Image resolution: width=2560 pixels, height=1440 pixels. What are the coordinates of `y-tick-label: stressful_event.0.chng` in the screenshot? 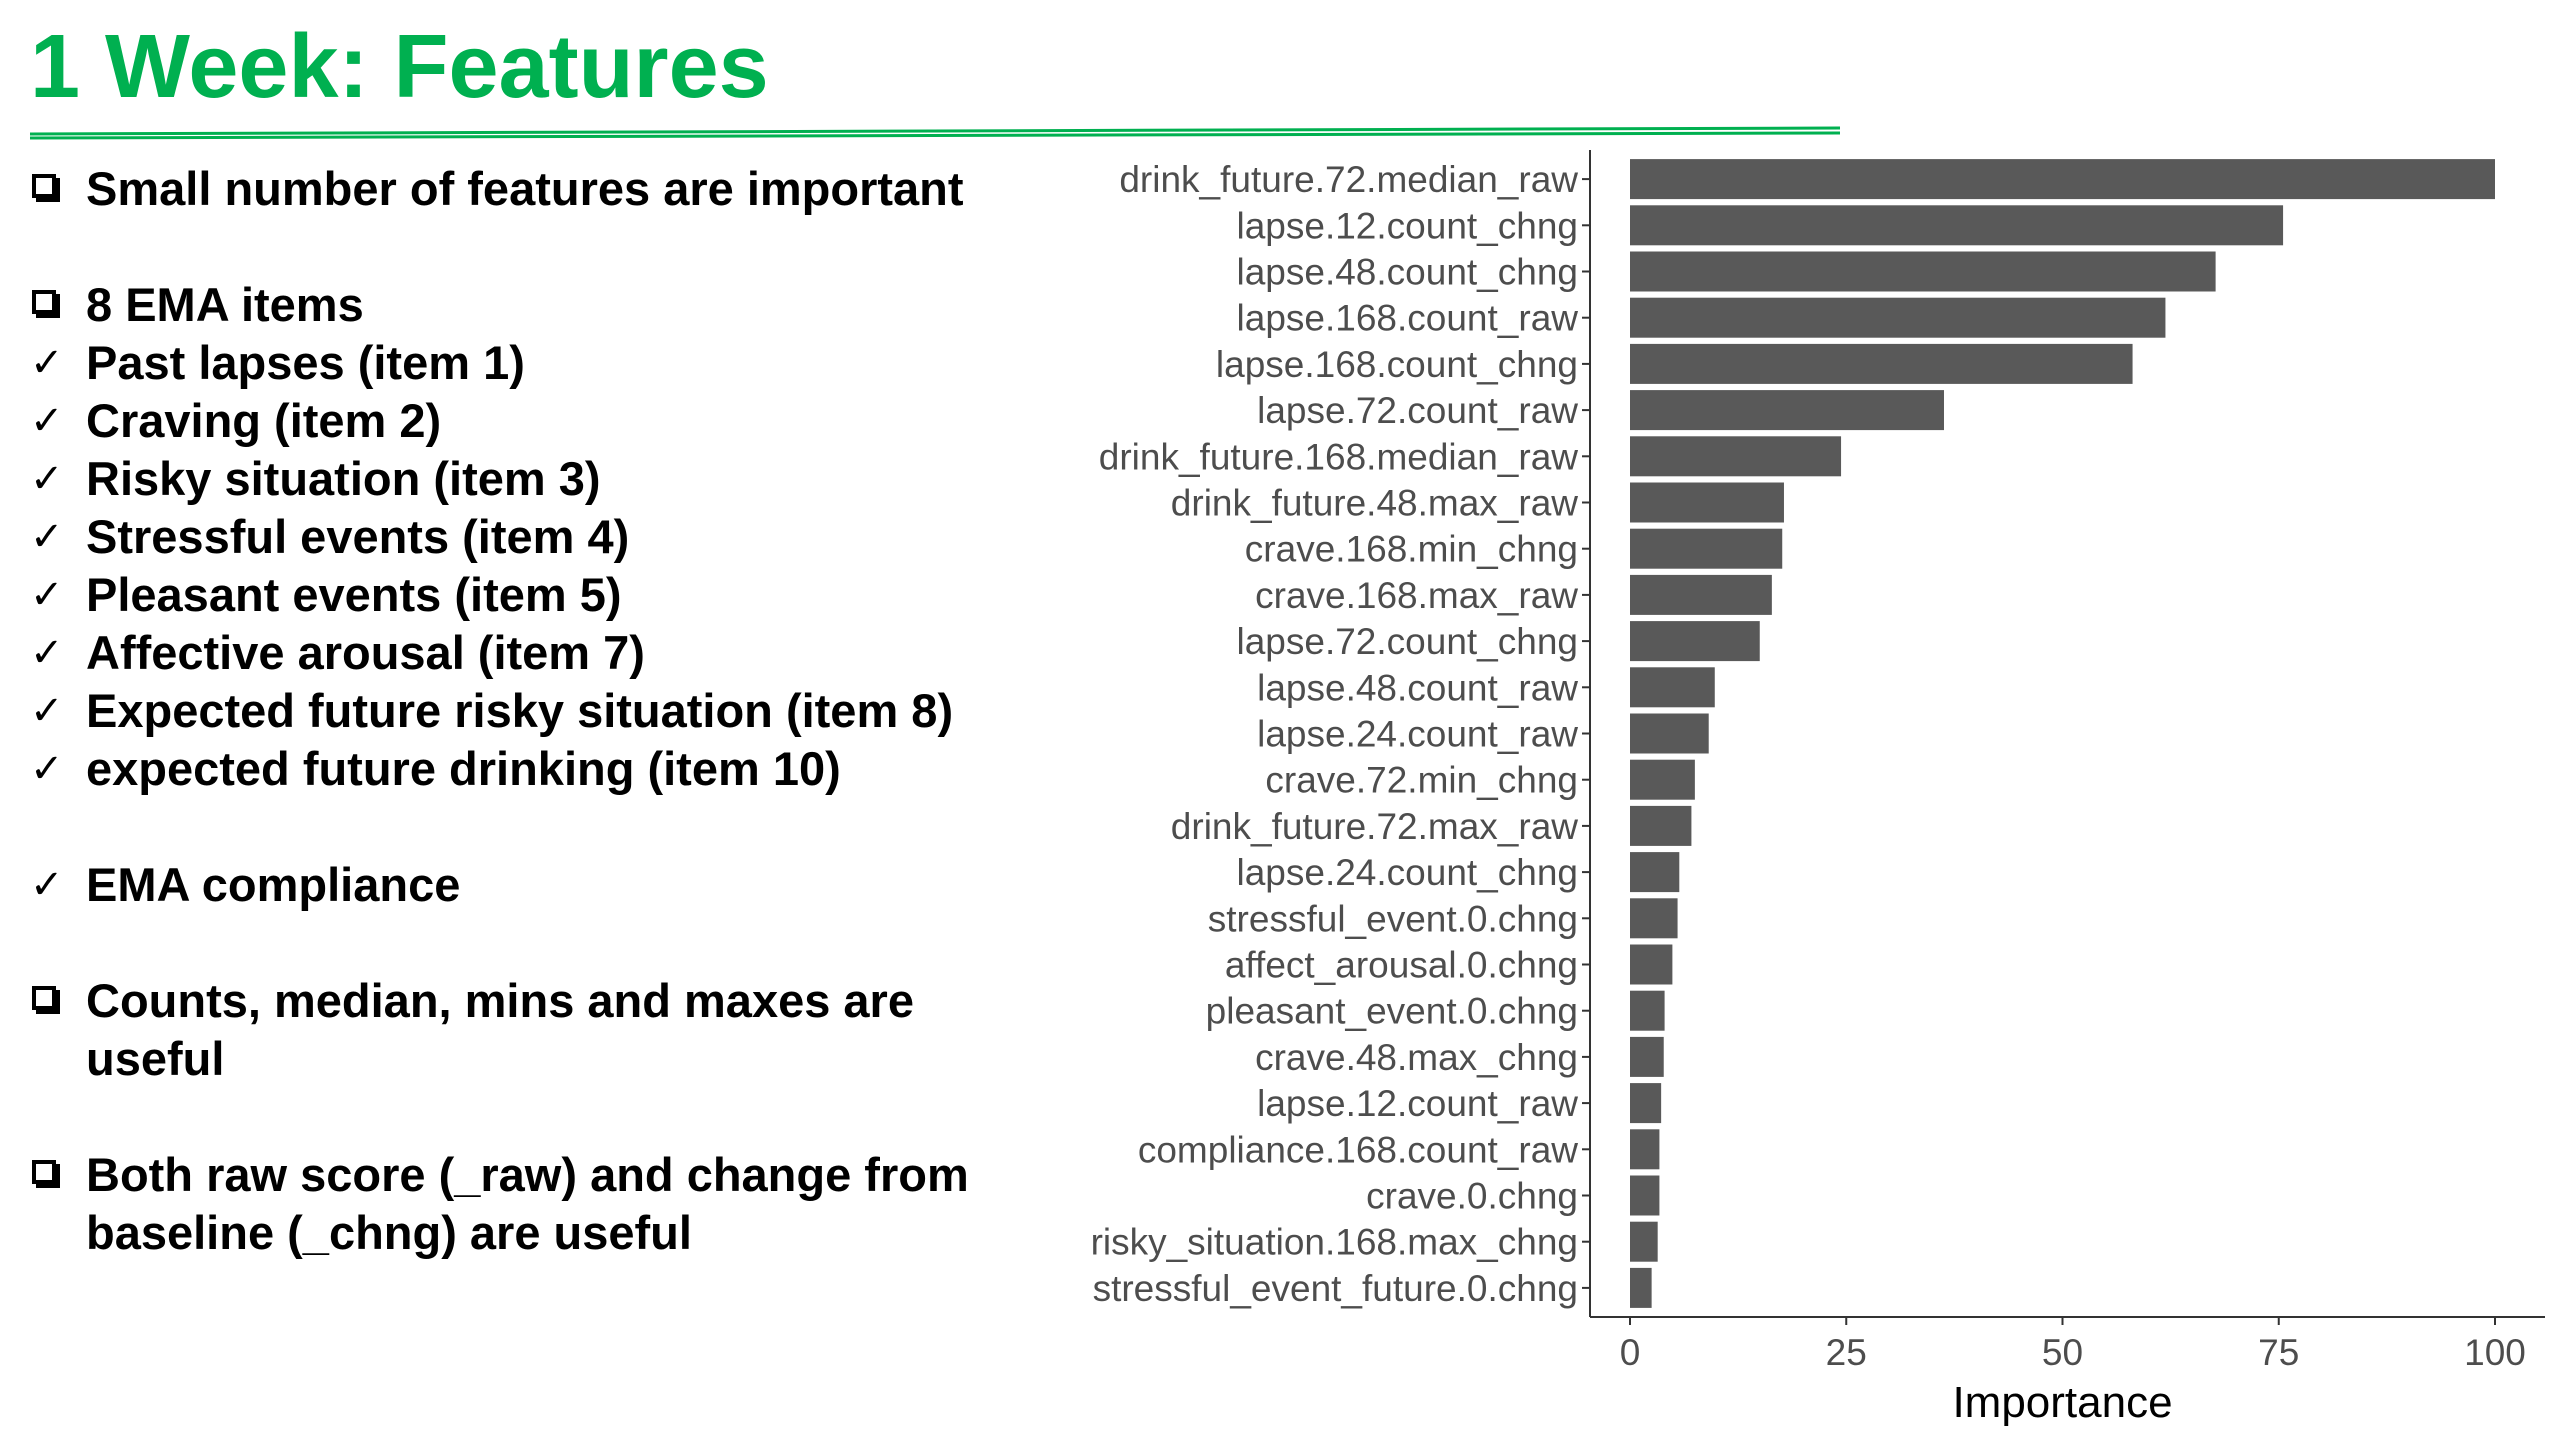 It's located at (1393, 918).